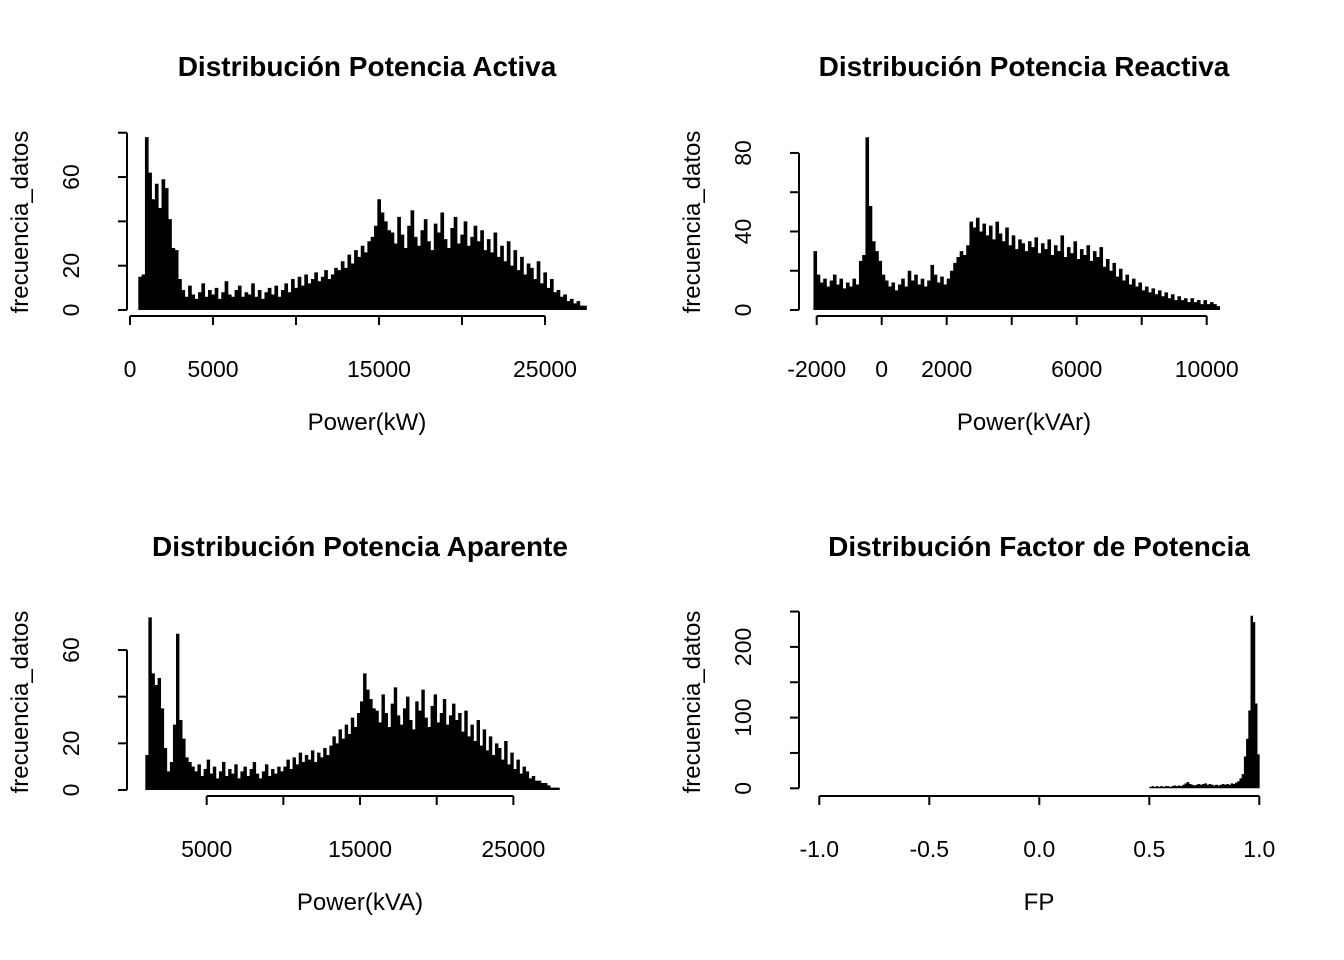 The width and height of the screenshot is (1344, 960). What do you see at coordinates (1076, 369) in the screenshot?
I see `x-tick-label: 6000` at bounding box center [1076, 369].